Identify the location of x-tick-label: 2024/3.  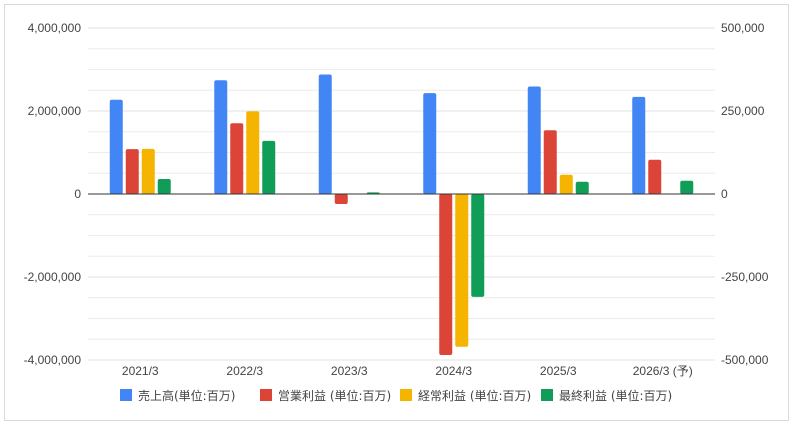
(453, 371).